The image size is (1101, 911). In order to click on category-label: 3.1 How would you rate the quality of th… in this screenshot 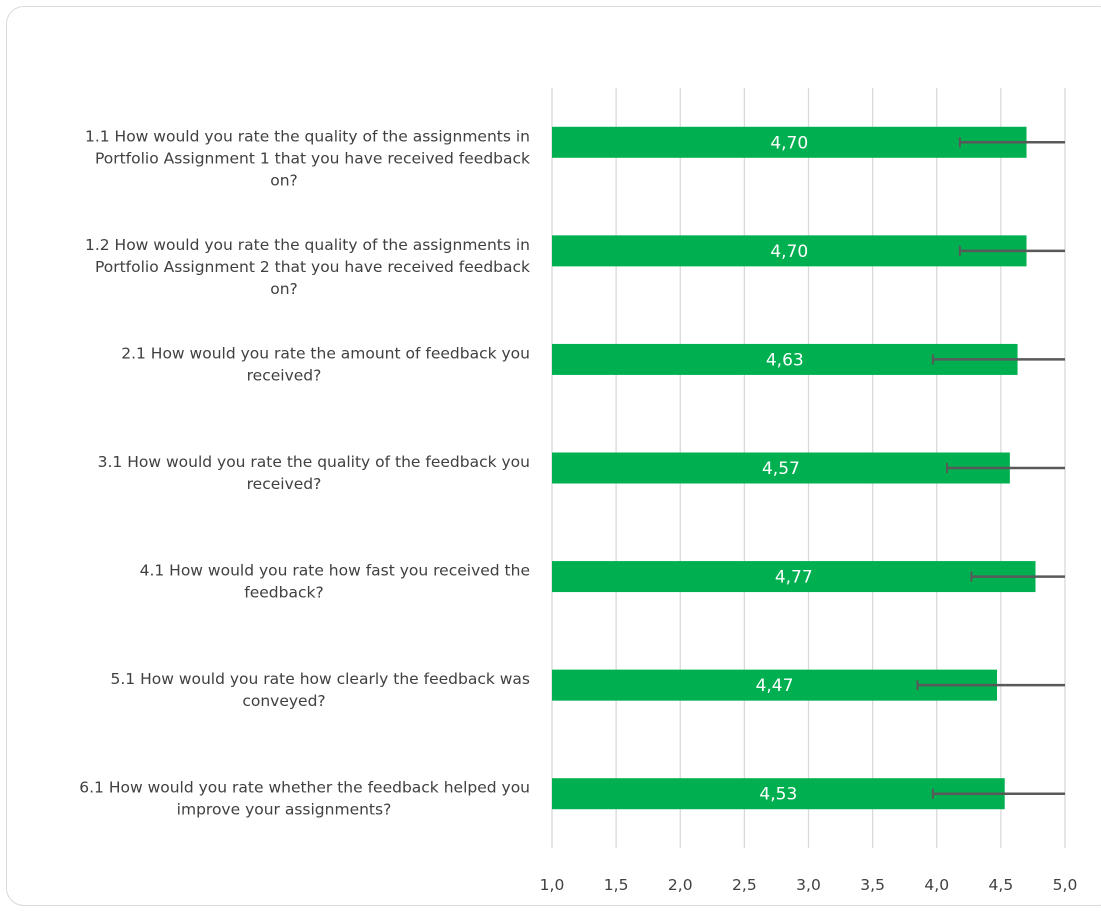, I will do `click(314, 473)`.